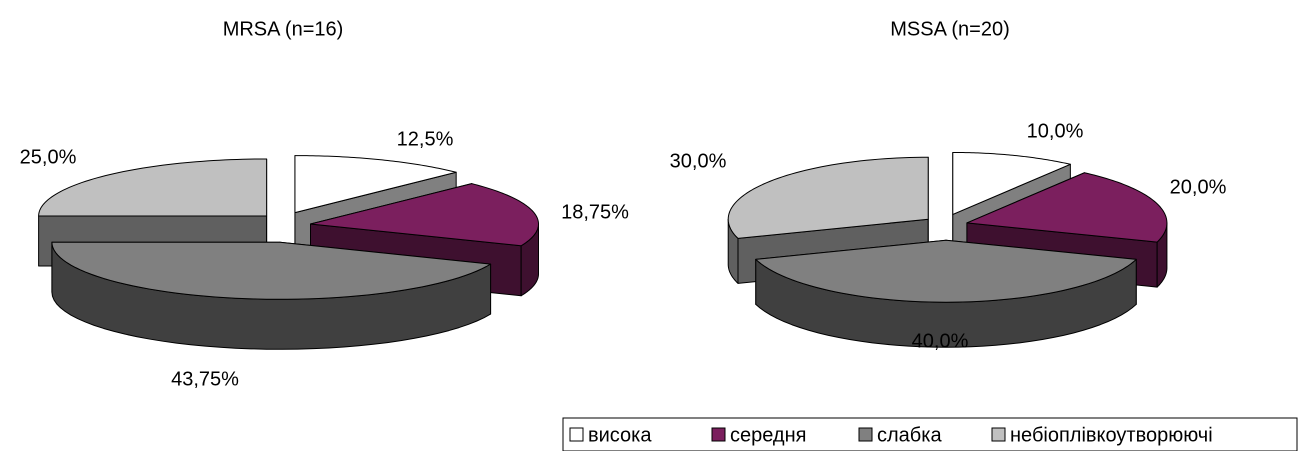  Describe the element at coordinates (620, 435) in the screenshot. I see `legend-label: висока` at that location.